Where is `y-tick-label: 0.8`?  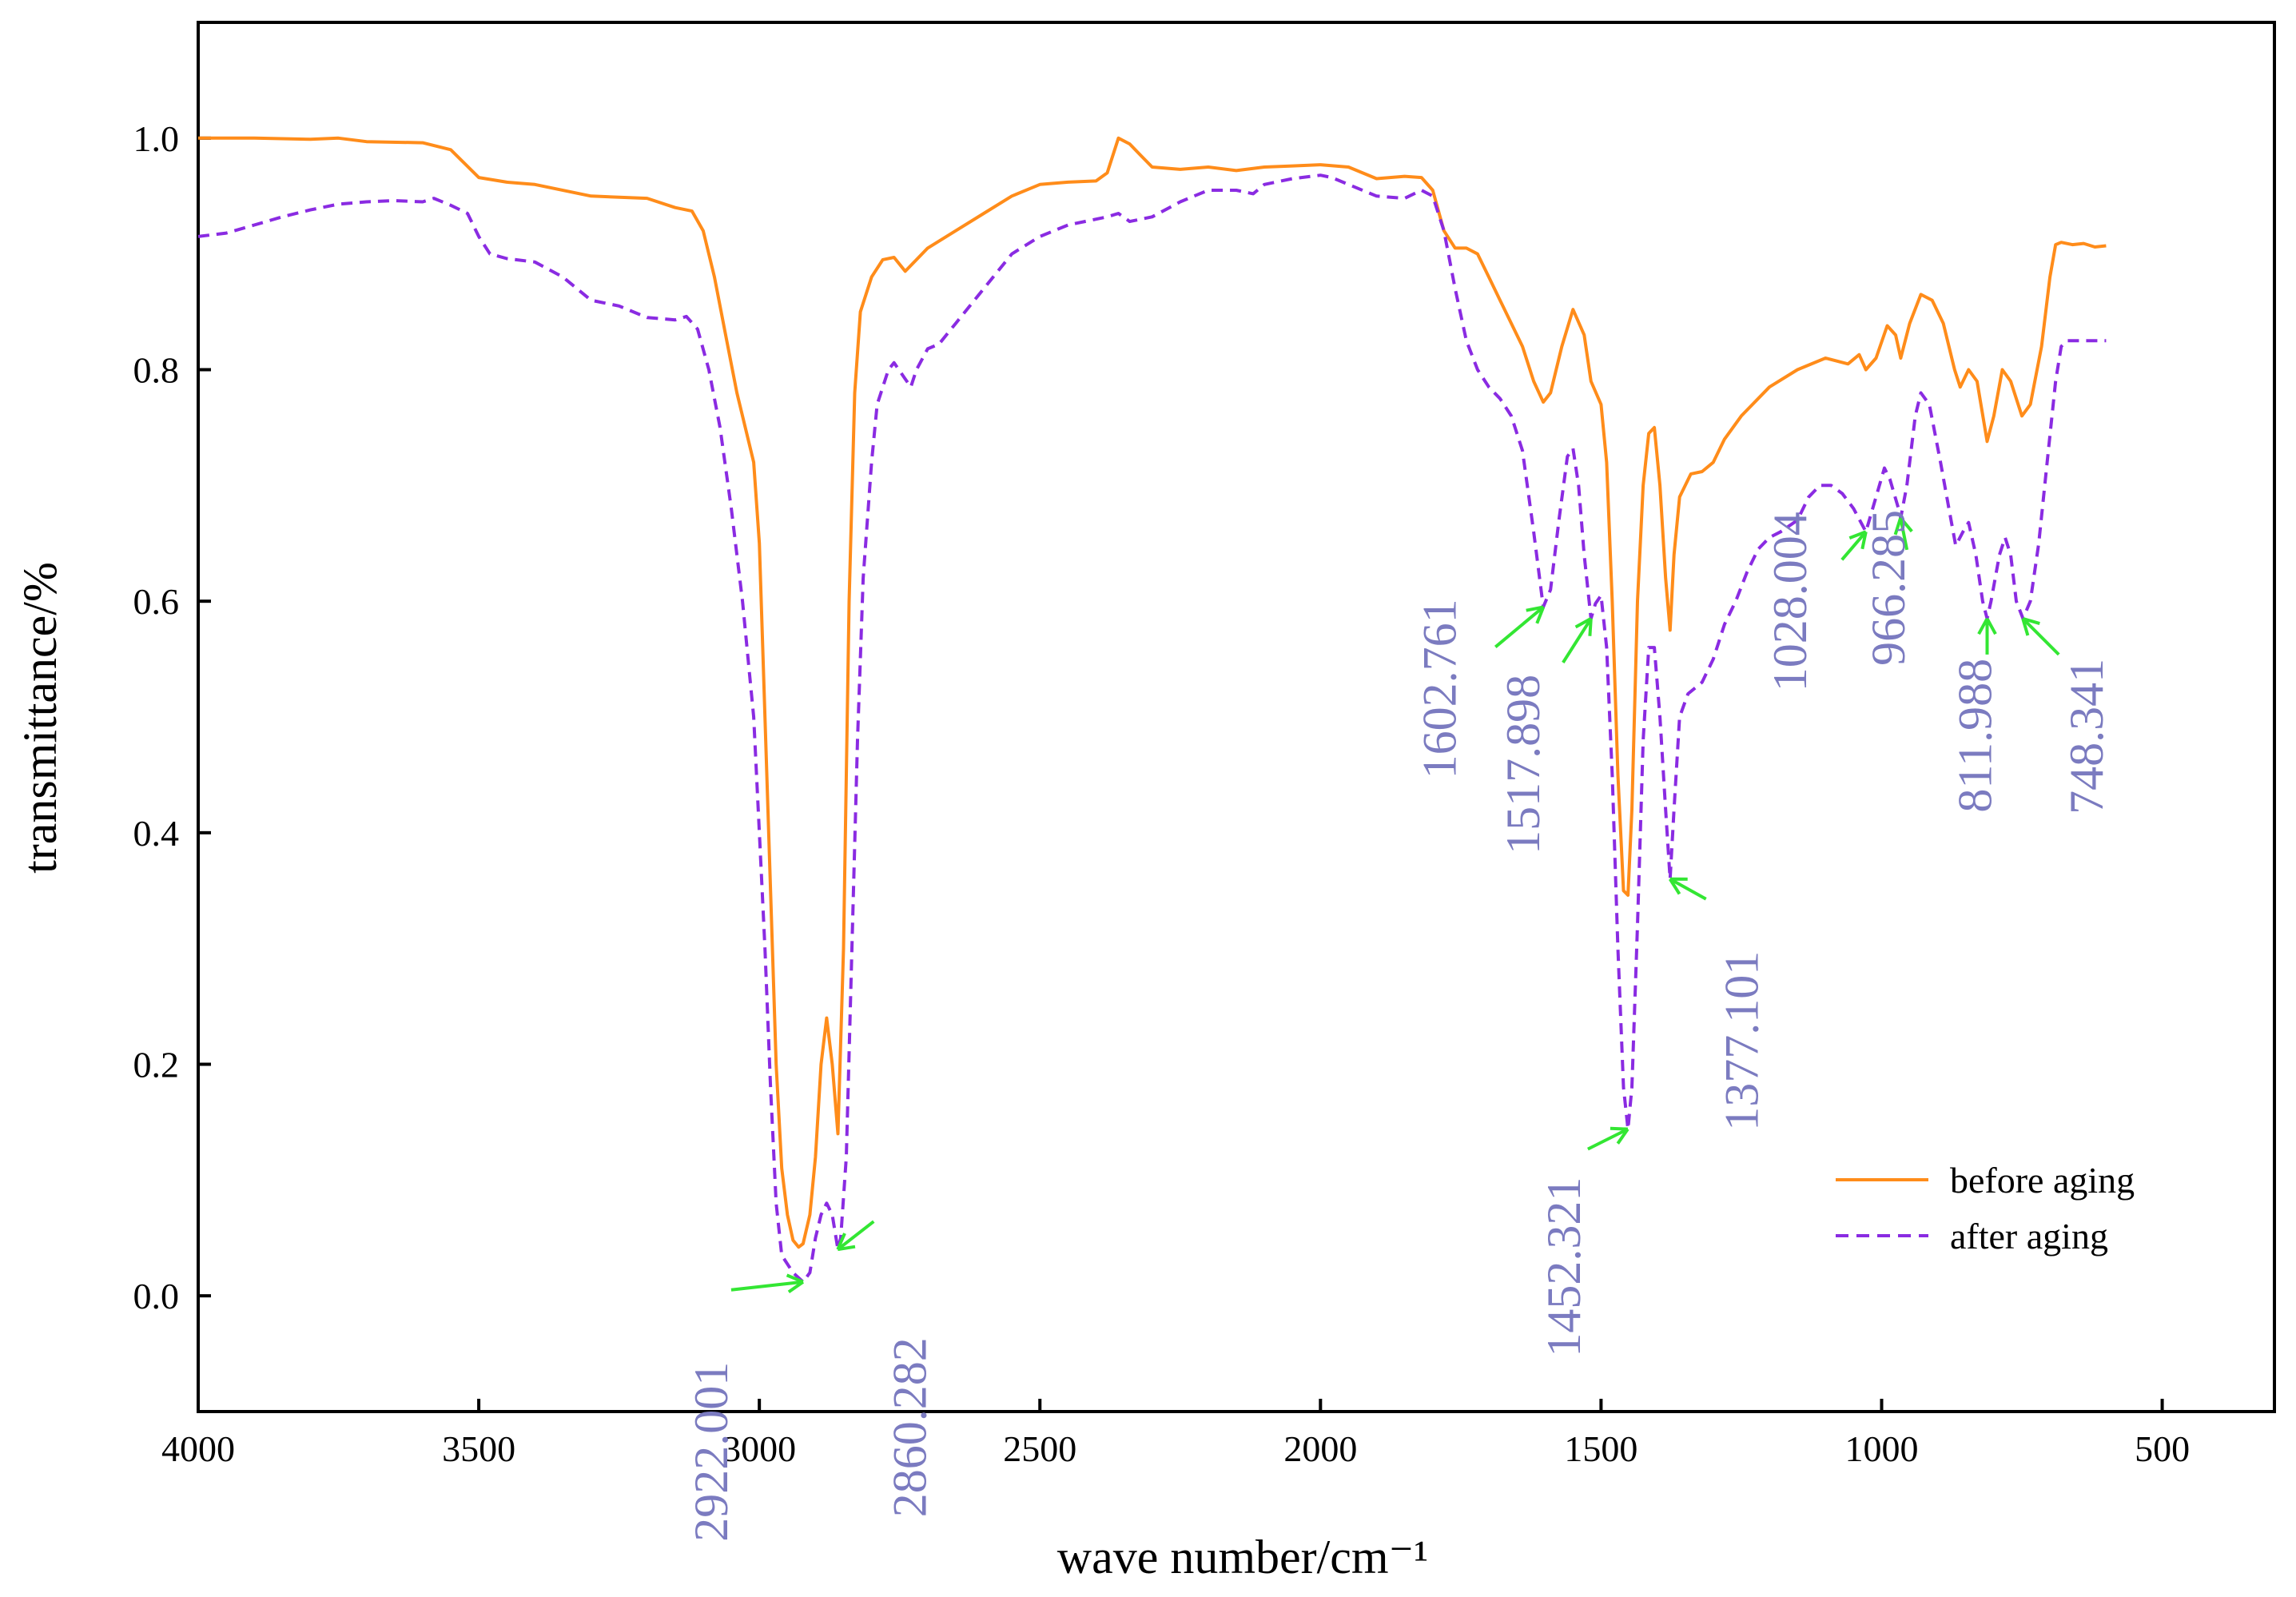 y-tick-label: 0.8 is located at coordinates (156, 370).